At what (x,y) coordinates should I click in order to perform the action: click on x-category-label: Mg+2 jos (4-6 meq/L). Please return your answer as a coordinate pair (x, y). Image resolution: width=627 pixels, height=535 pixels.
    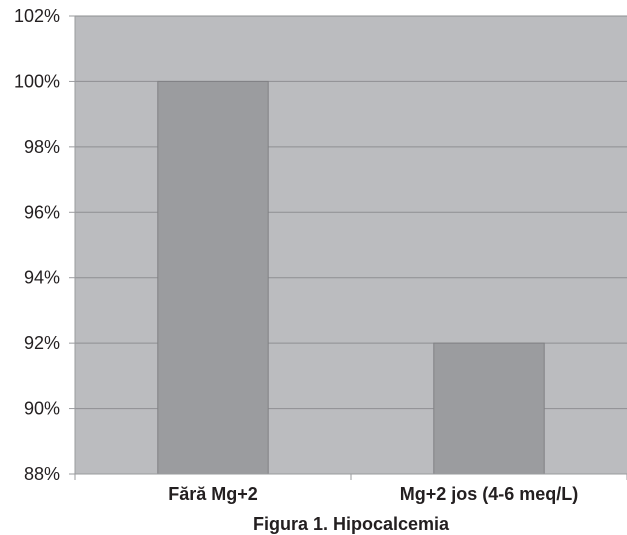
    Looking at the image, I should click on (489, 494).